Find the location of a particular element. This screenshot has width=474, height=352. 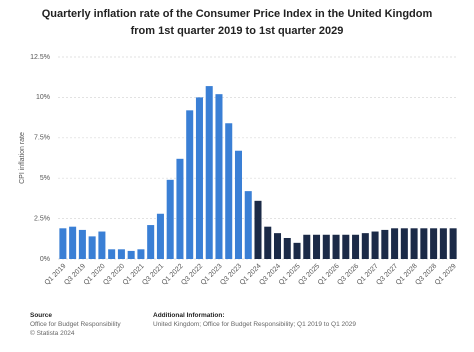

x-tick-label: Q1 2029 is located at coordinates (446, 275).